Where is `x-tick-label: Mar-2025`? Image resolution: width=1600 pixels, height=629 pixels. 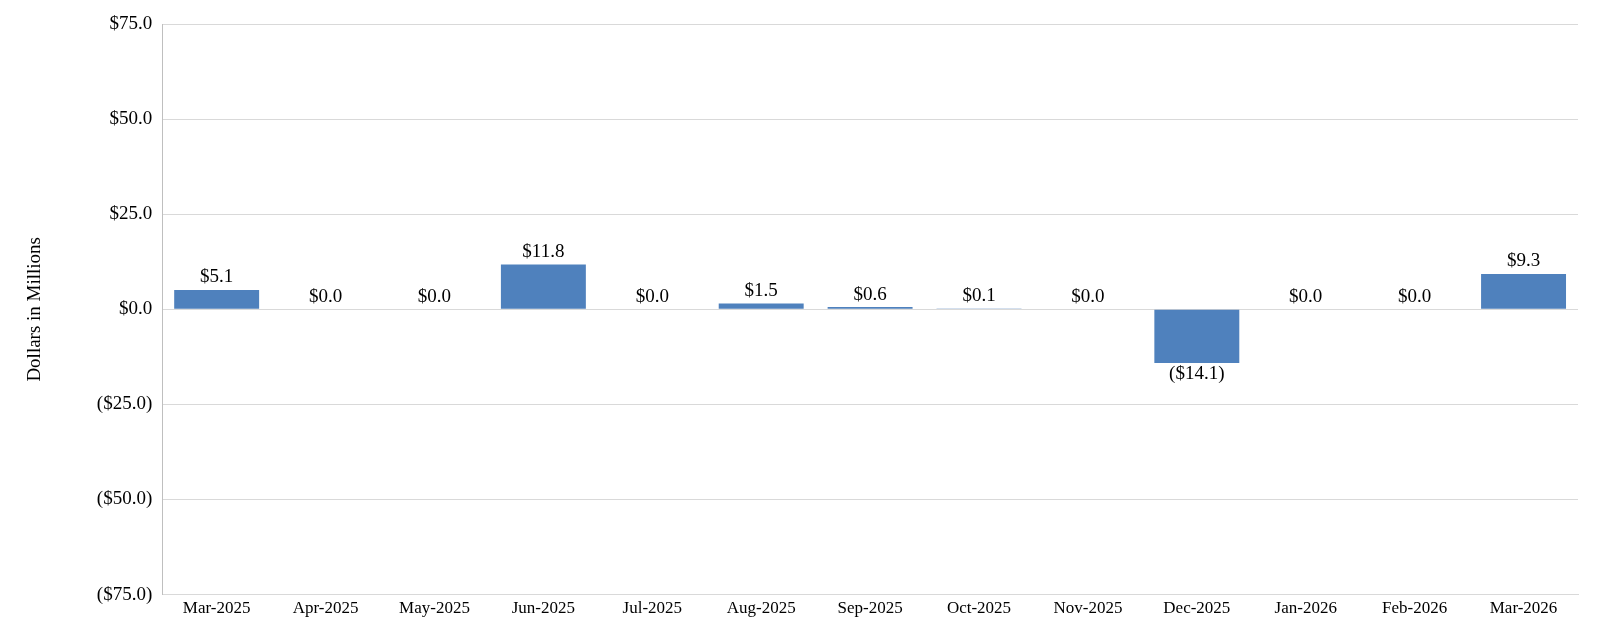
x-tick-label: Mar-2025 is located at coordinates (216, 608).